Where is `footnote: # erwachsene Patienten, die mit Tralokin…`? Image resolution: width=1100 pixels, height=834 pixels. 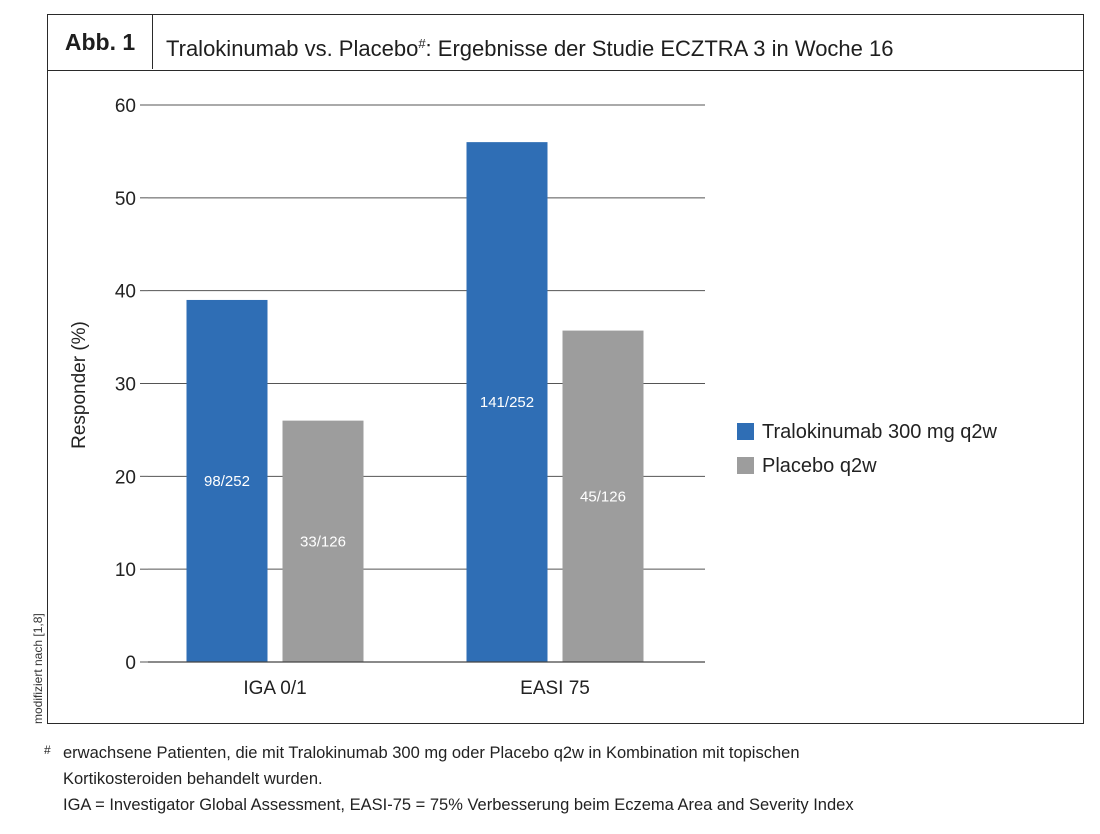 footnote: # erwachsene Patienten, die mit Tralokin… is located at coordinates (564, 779).